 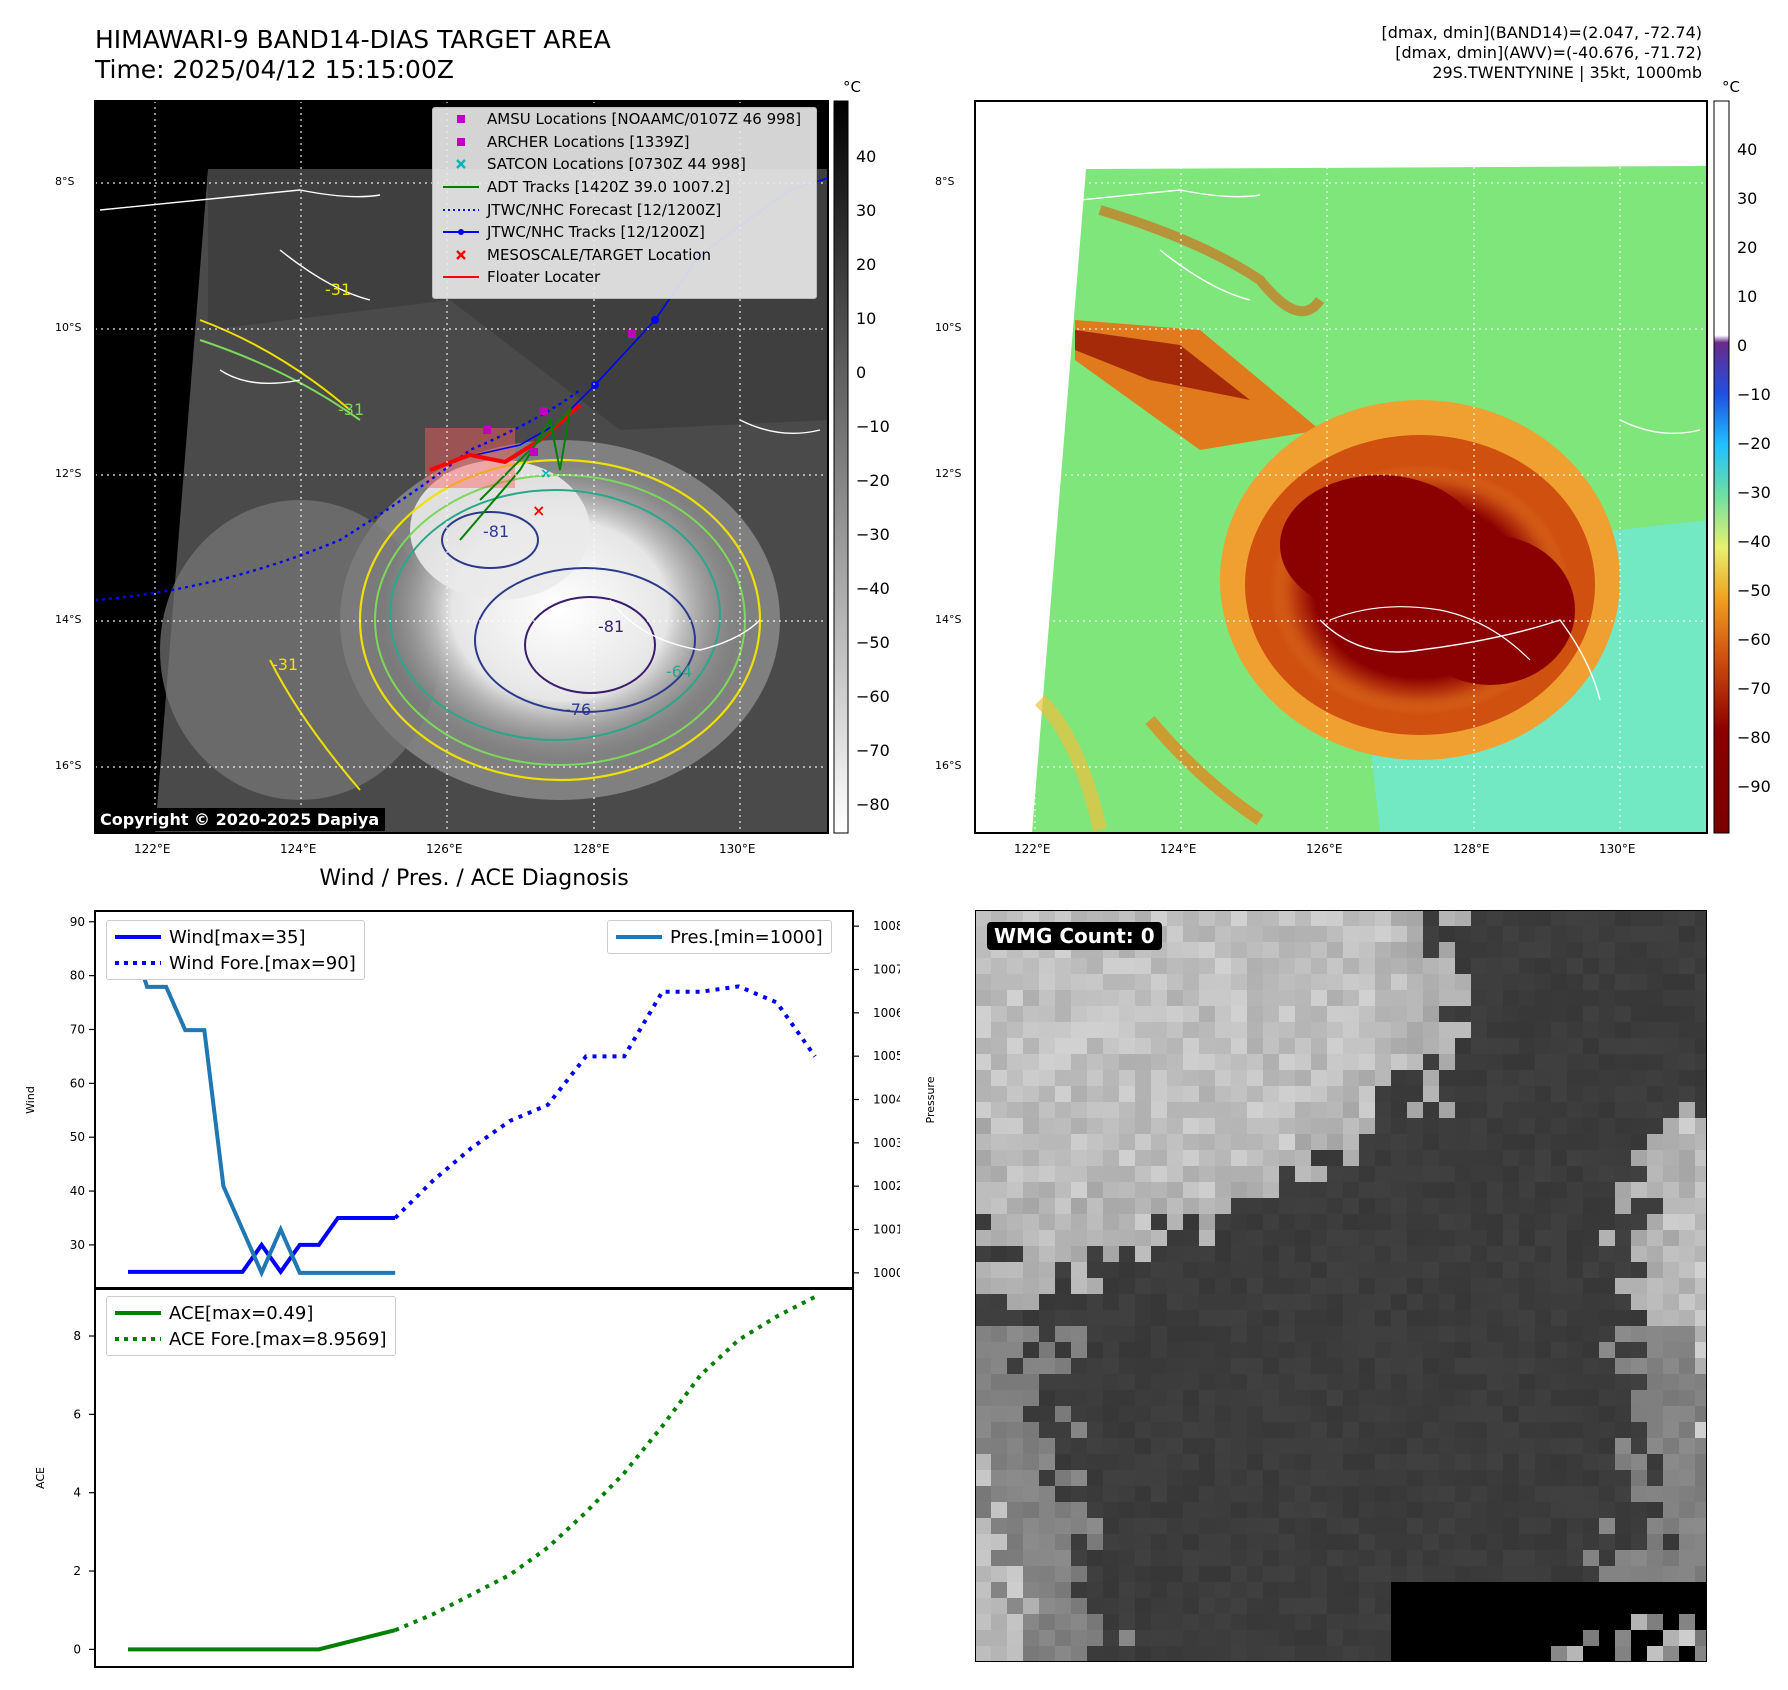 What do you see at coordinates (1747, 296) in the screenshot?
I see `colorbar-tick: 10` at bounding box center [1747, 296].